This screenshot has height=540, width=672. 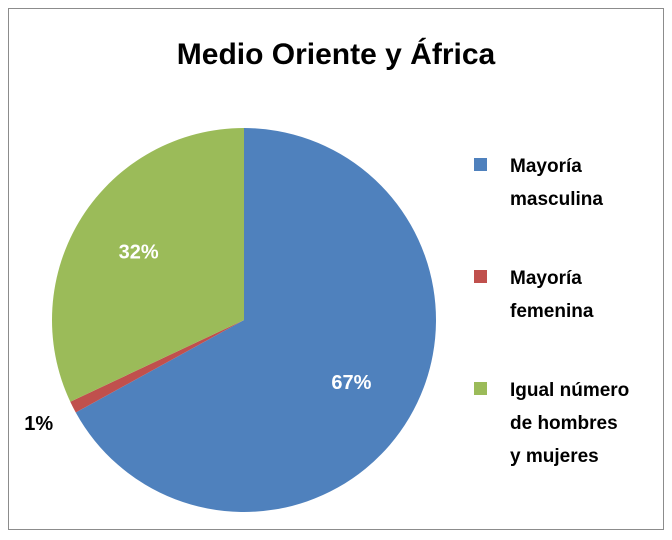 What do you see at coordinates (139, 252) in the screenshot?
I see `data-label: 32%` at bounding box center [139, 252].